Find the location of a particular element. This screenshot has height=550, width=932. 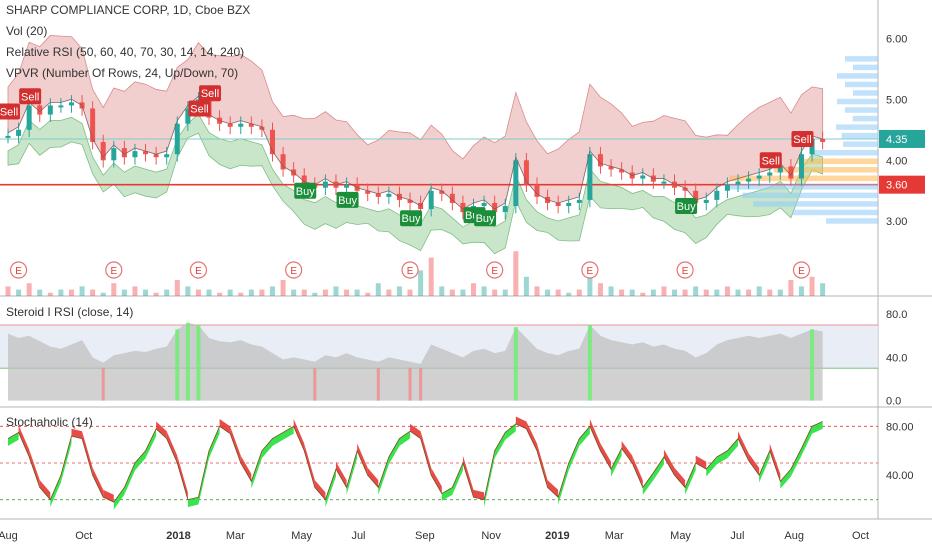

price-tick-label: 5.00 is located at coordinates (896, 100).